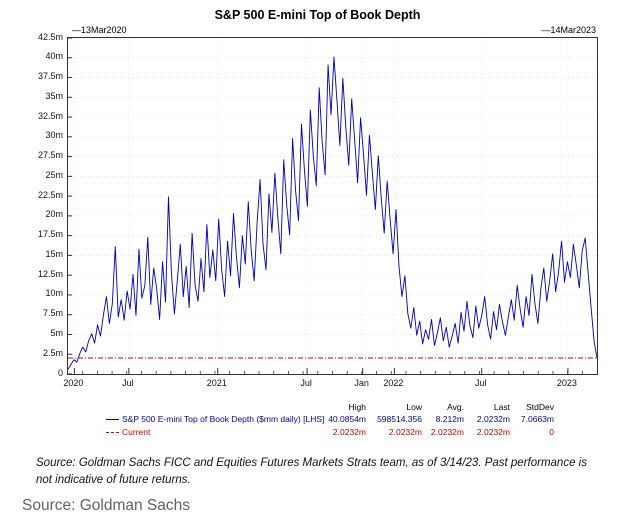 The height and width of the screenshot is (526, 635). What do you see at coordinates (56, 332) in the screenshot?
I see `y-tick-label: 5m` at bounding box center [56, 332].